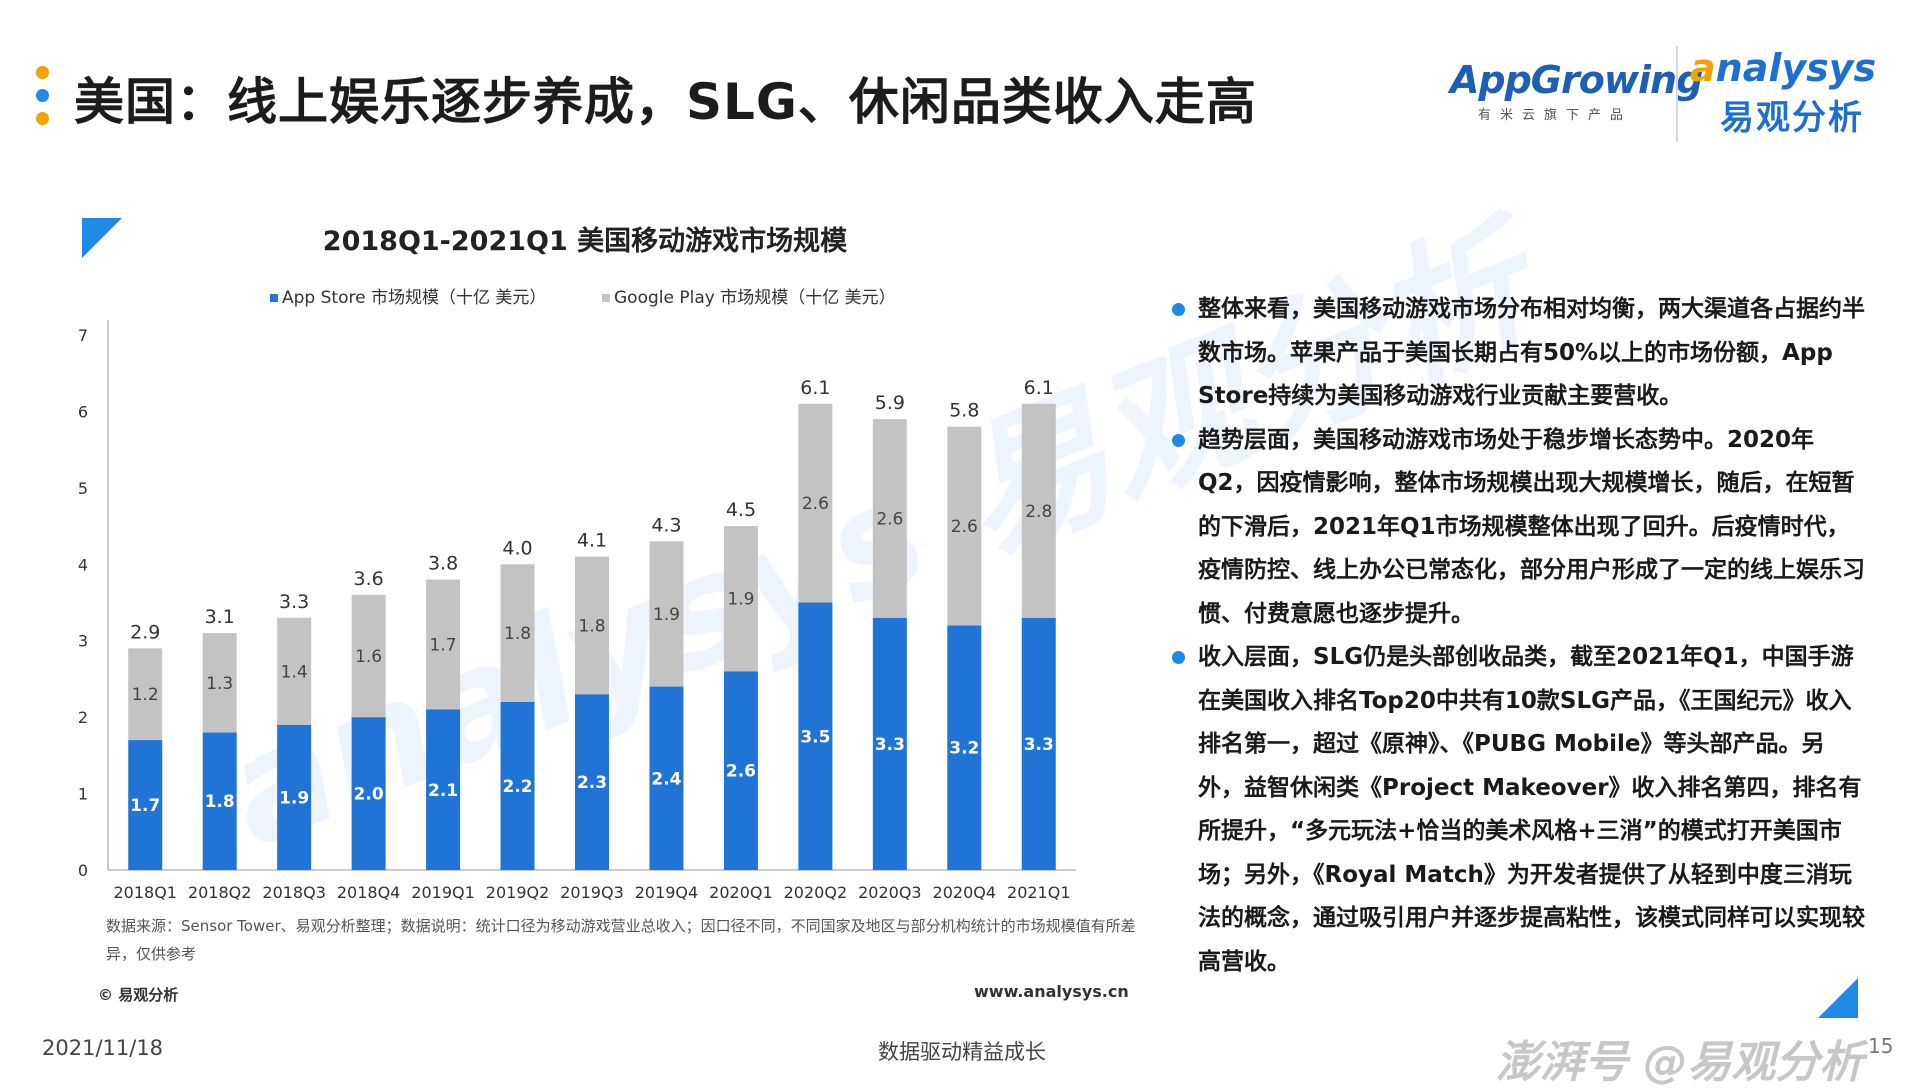 The height and width of the screenshot is (1090, 1920). What do you see at coordinates (294, 798) in the screenshot?
I see `data-label-app-store: 1.9` at bounding box center [294, 798].